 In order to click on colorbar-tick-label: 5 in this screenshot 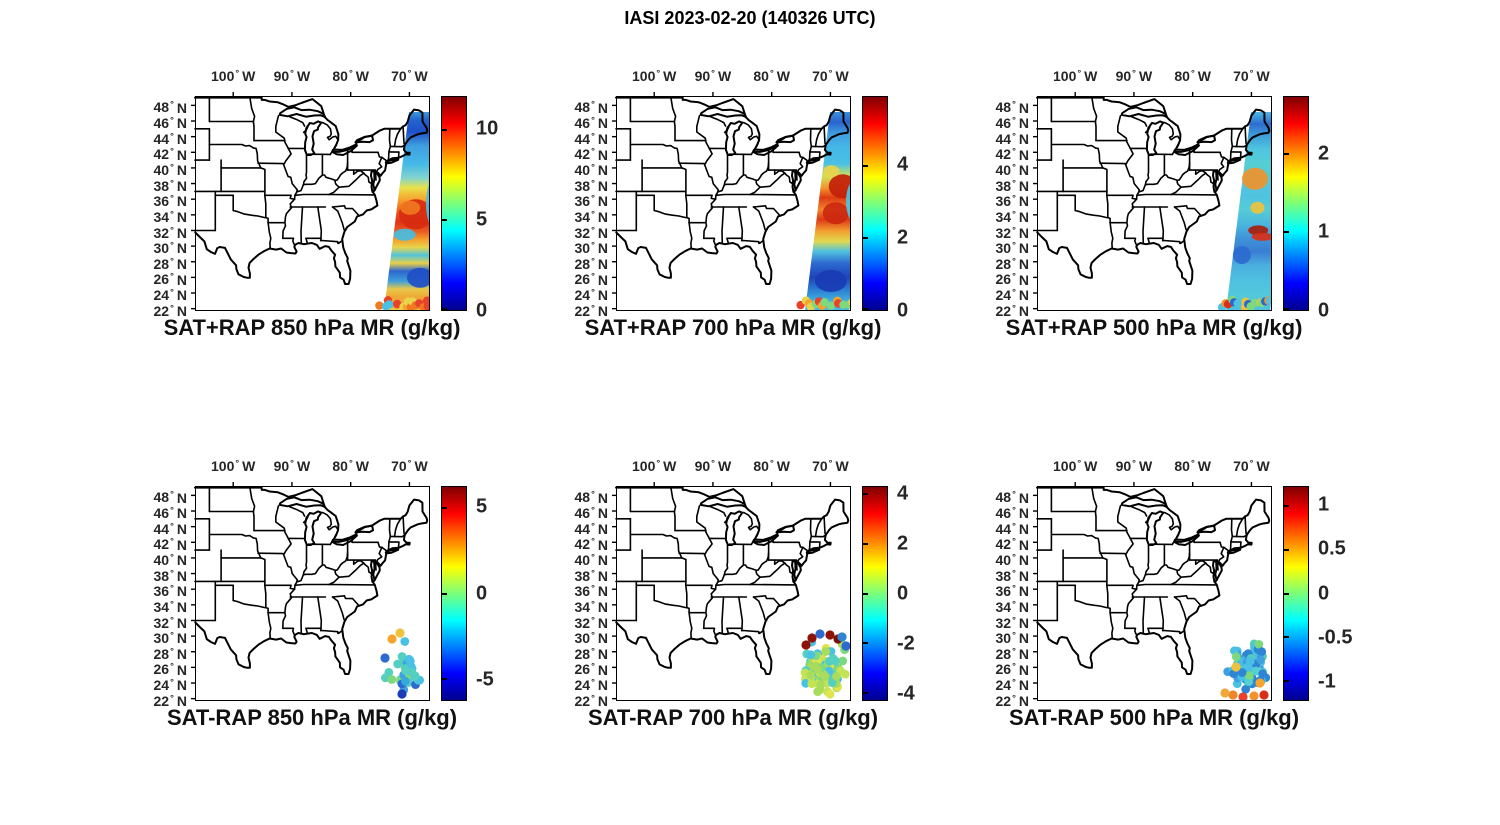, I will do `click(482, 506)`.